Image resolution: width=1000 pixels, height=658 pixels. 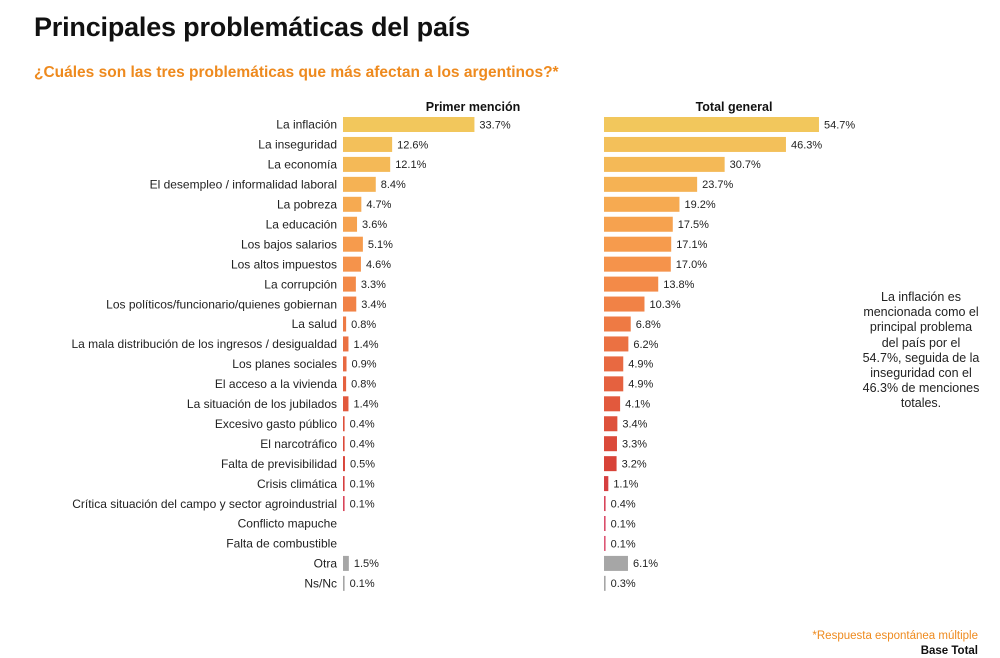 I want to click on category-label: El desempleo / informalidad laboral, so click(x=243, y=185).